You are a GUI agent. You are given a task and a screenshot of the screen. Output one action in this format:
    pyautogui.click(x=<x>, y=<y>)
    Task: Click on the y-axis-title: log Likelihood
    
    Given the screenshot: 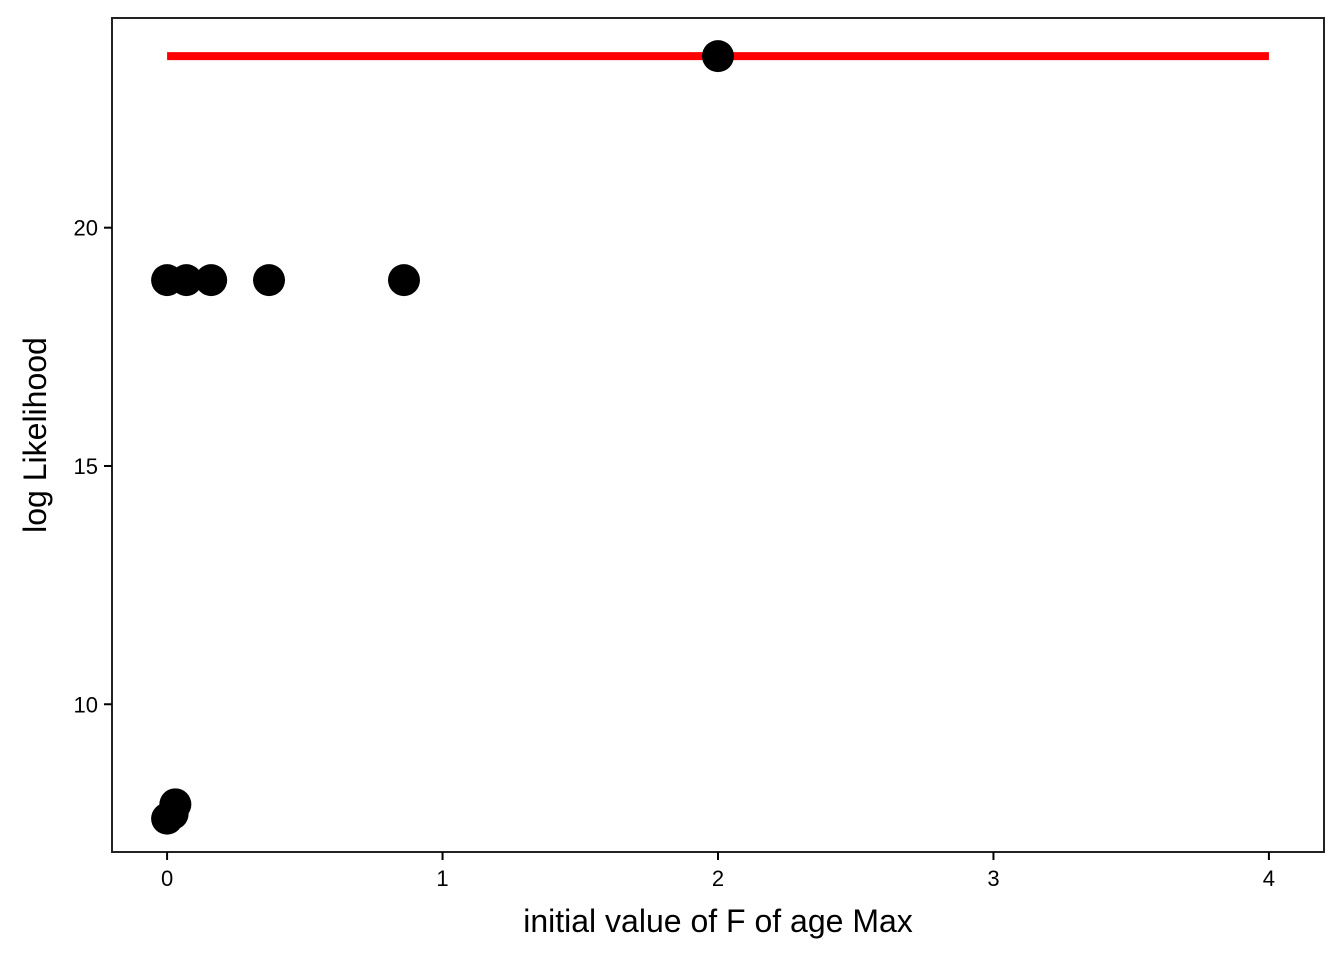 What is the action you would take?
    pyautogui.click(x=35, y=435)
    